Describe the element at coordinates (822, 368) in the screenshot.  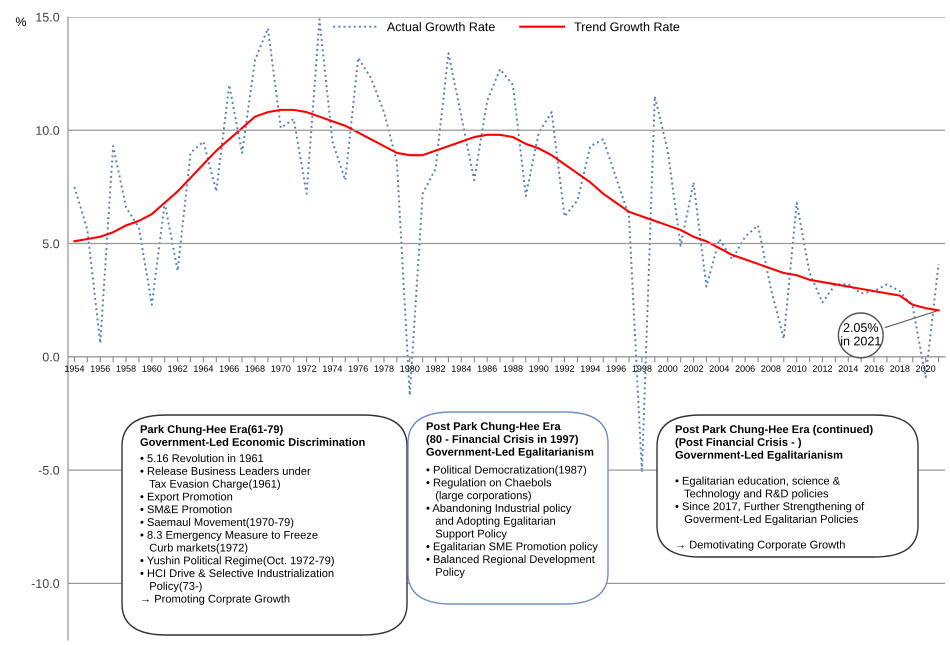
I see `x-tick-label: 2012` at that location.